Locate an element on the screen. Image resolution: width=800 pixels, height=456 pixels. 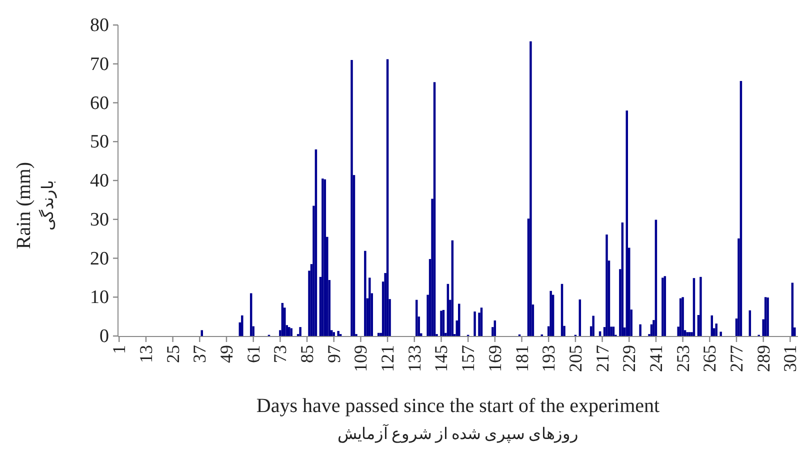
y-tick-label: 50 is located at coordinates (99, 142).